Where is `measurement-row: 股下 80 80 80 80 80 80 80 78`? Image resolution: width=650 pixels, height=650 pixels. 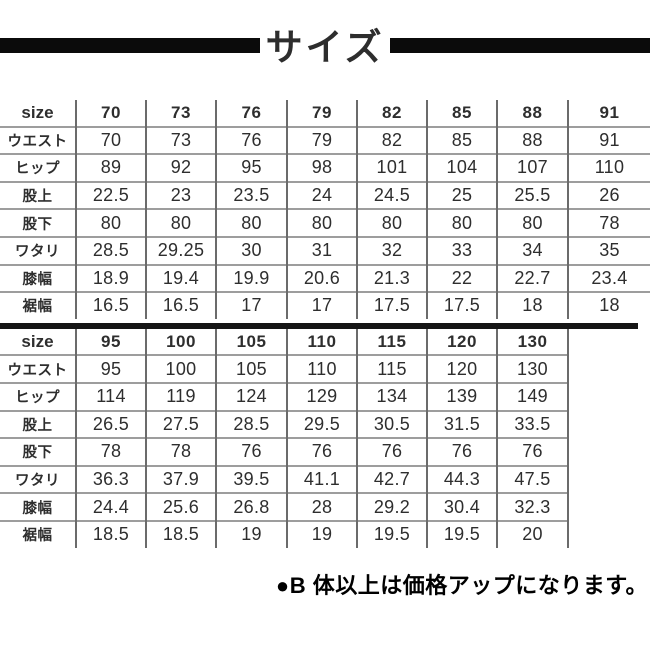
measurement-row: 股下 80 80 80 80 80 80 80 78 is located at coordinates (325, 222).